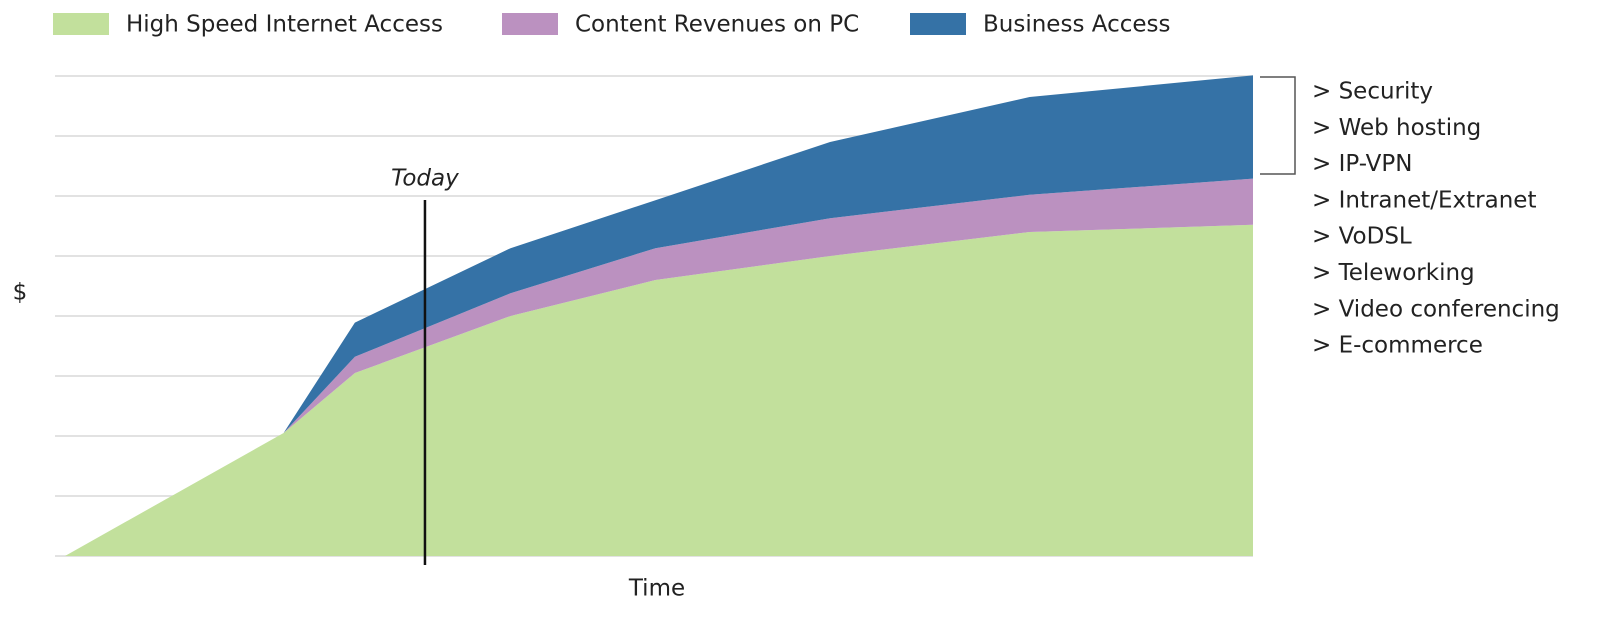  Describe the element at coordinates (284, 25) in the screenshot. I see `legend-label: High Speed Internet Access` at that location.